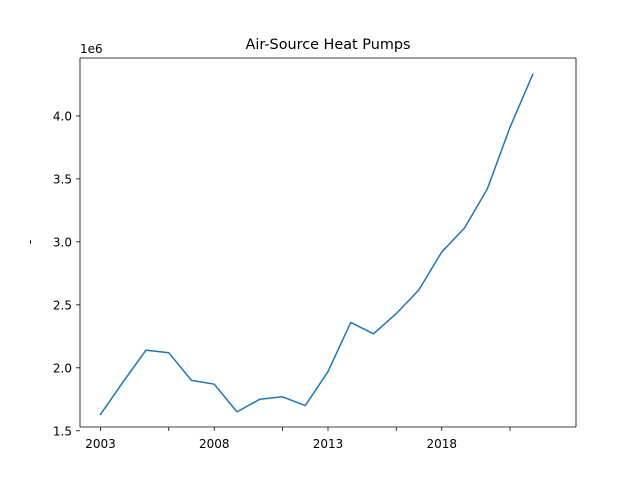 The width and height of the screenshot is (640, 480). What do you see at coordinates (100, 444) in the screenshot?
I see `x-tick-label: 2003` at bounding box center [100, 444].